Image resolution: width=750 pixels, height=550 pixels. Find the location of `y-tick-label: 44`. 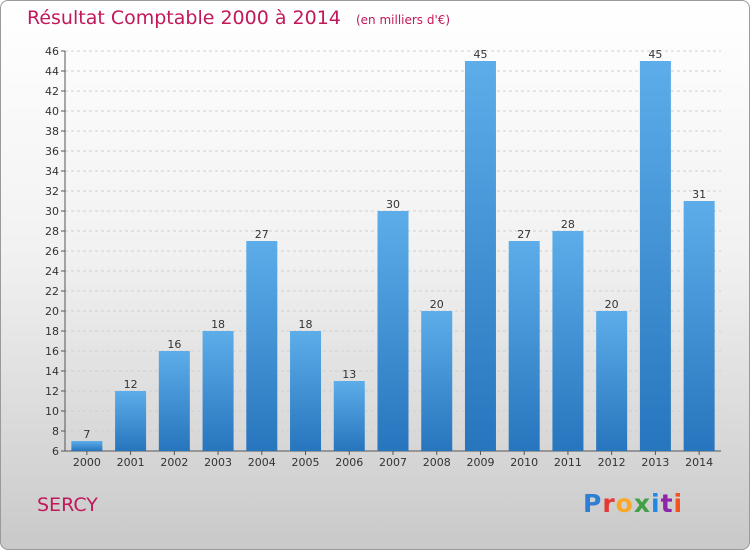

y-tick-label: 44 is located at coordinates (52, 71).